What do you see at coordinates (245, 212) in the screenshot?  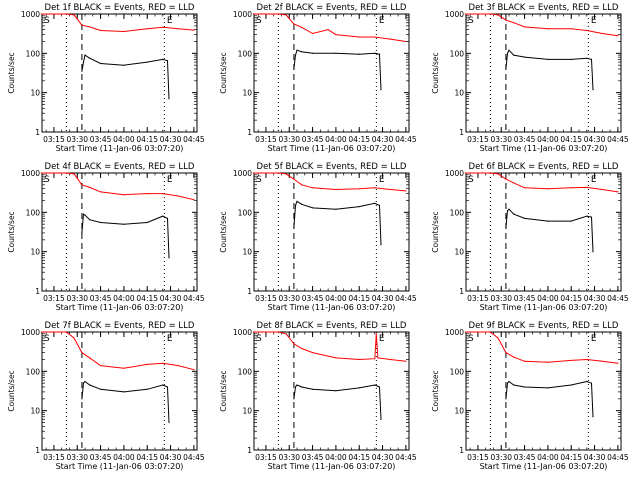 I see `y-tick-label: 100` at bounding box center [245, 212].